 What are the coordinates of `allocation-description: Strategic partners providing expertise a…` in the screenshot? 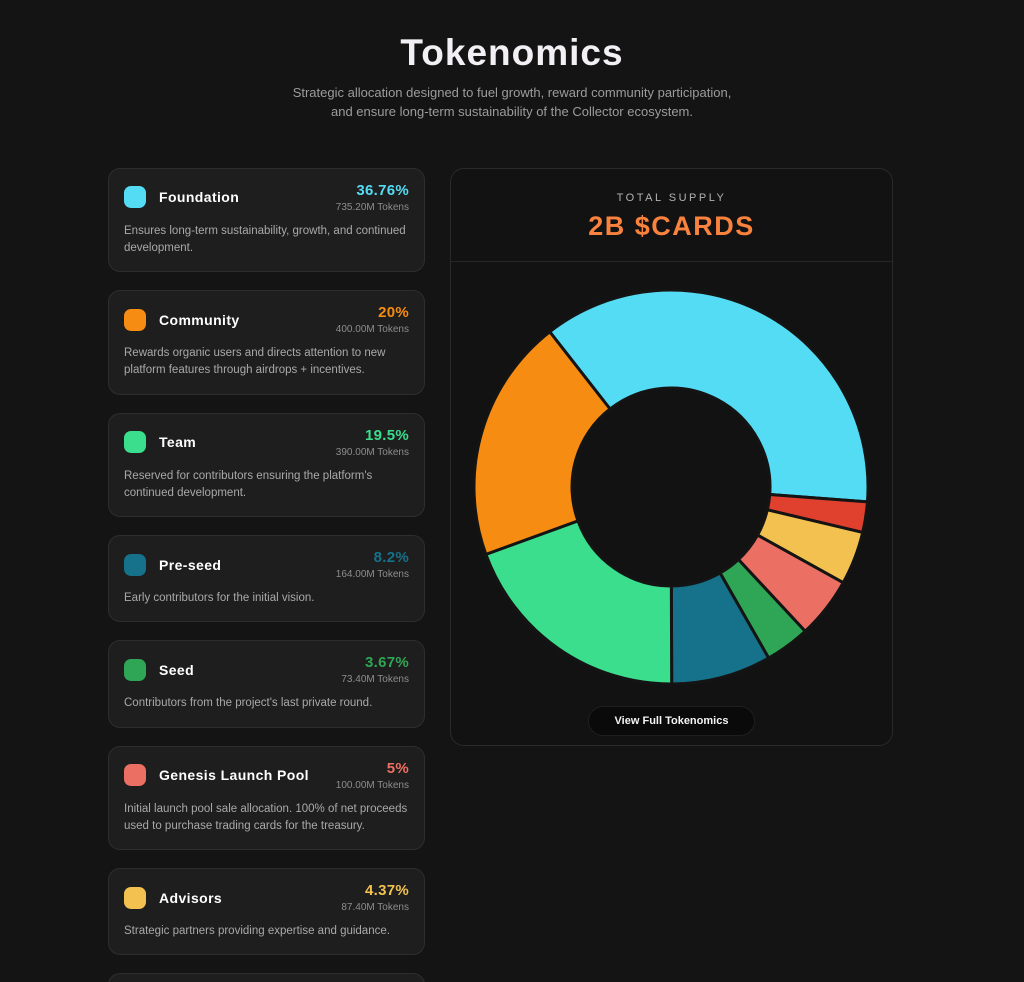 It's located at (257, 931).